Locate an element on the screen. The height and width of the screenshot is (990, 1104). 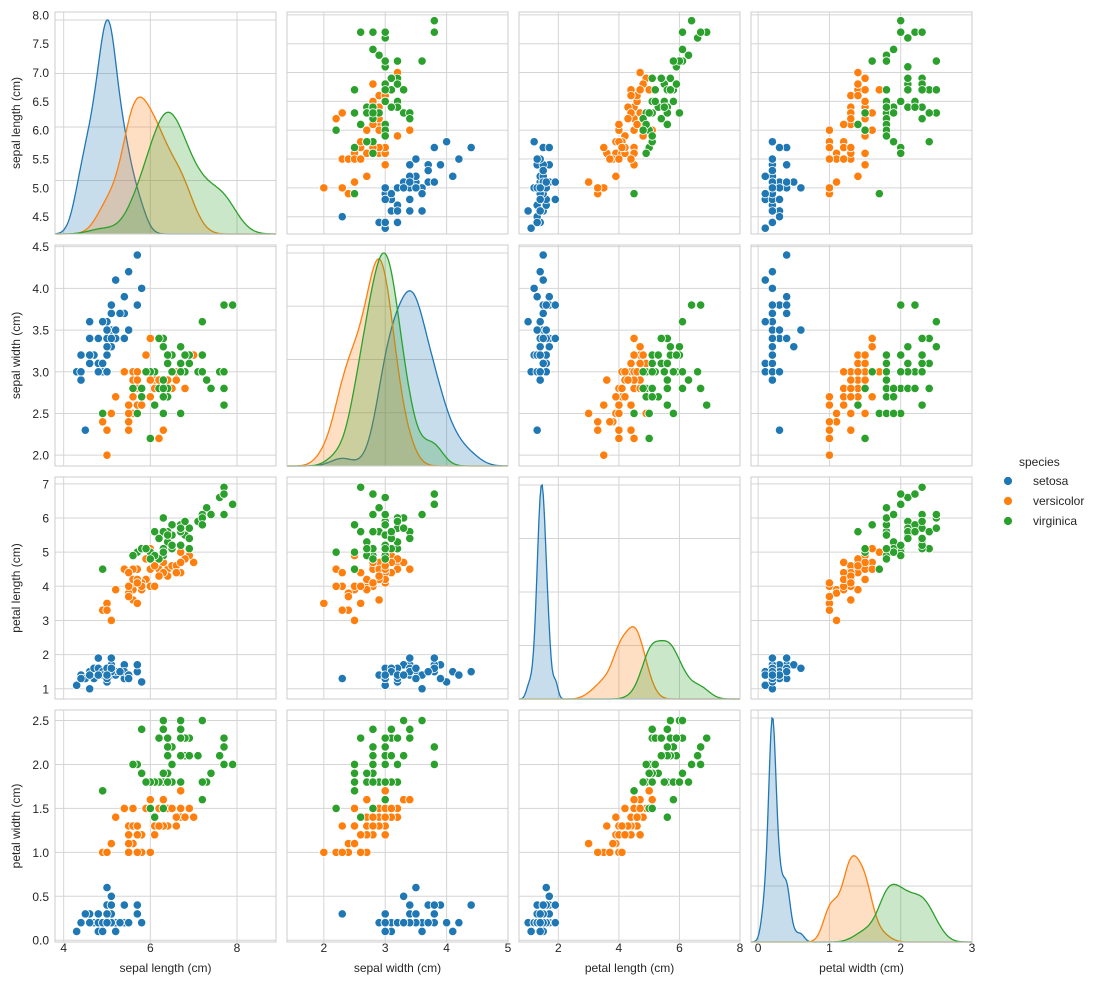
x-tick-label: 3 is located at coordinates (972, 948).